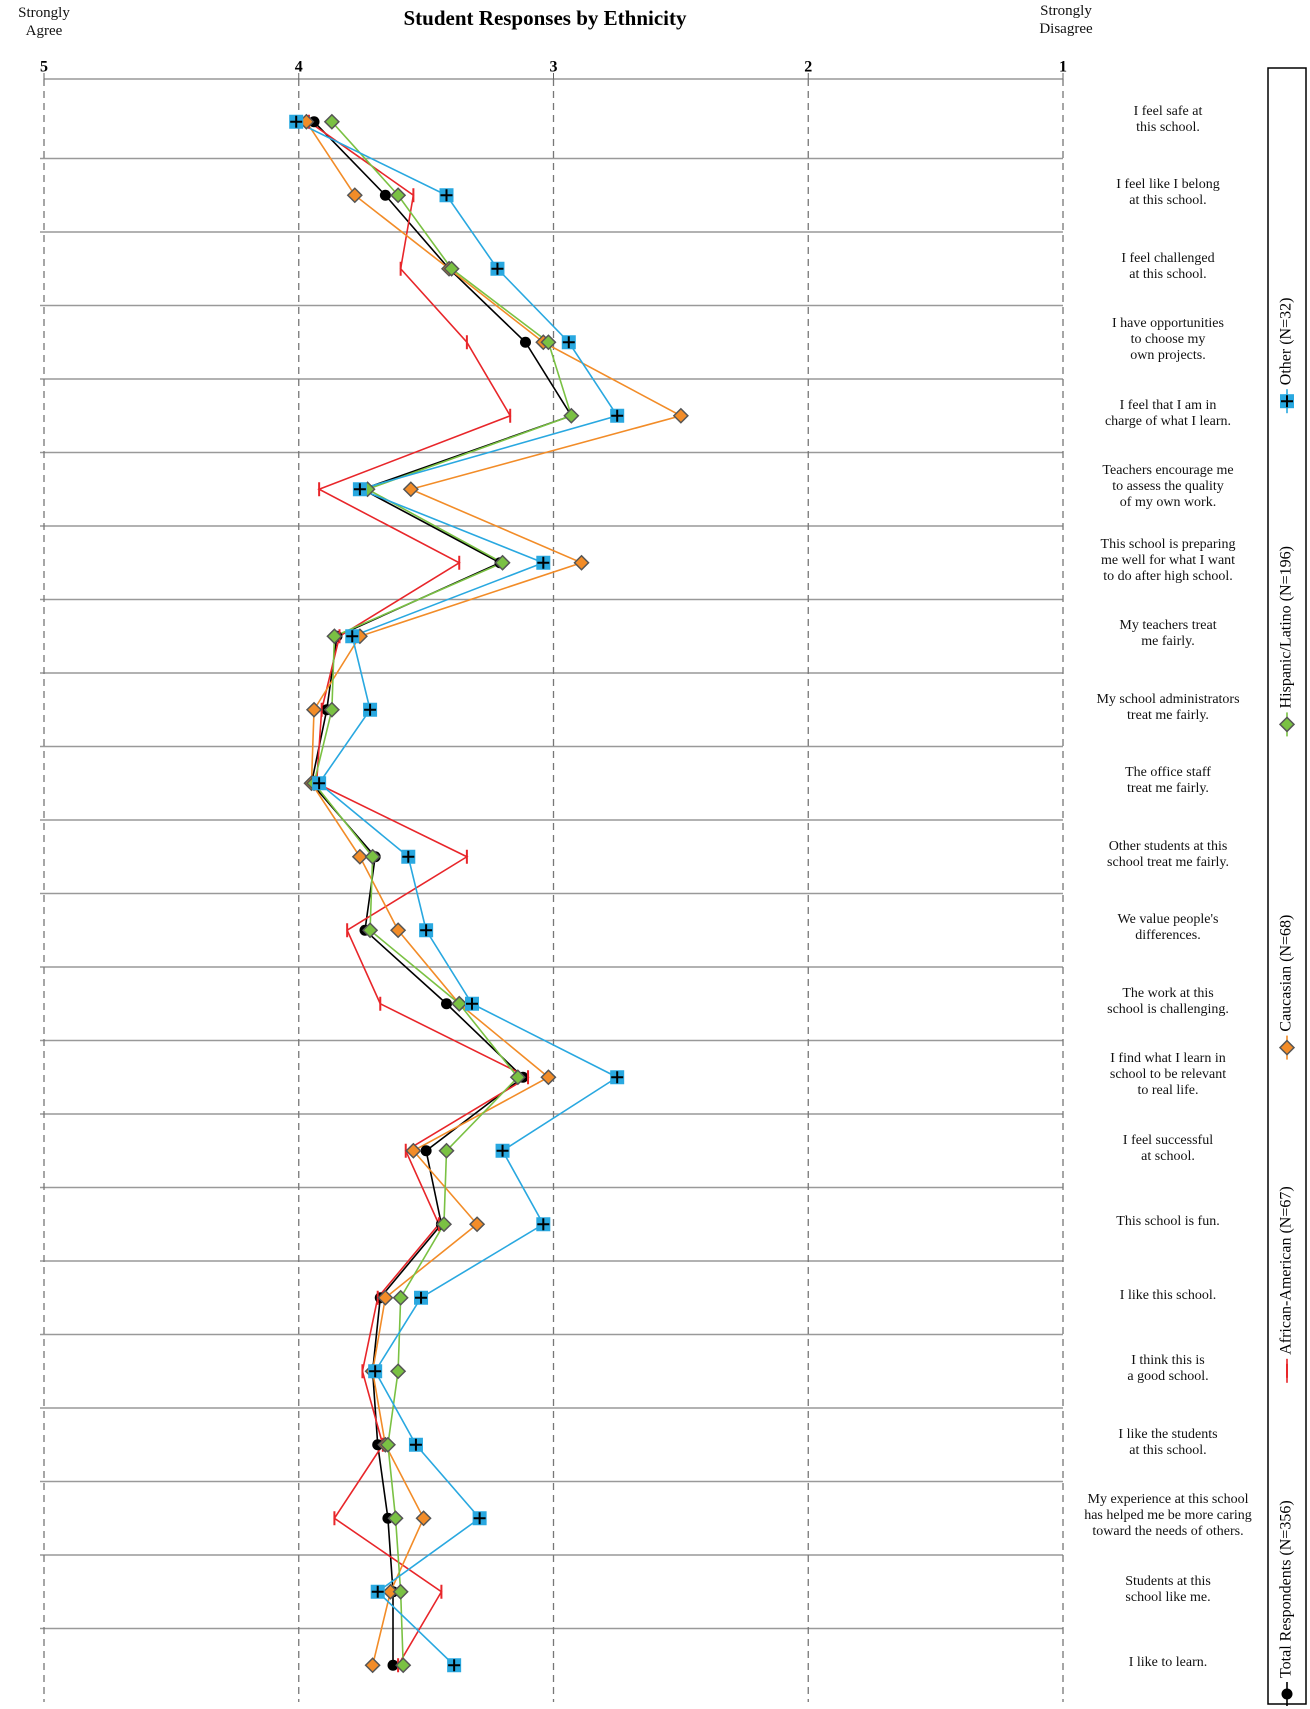  What do you see at coordinates (44, 22) in the screenshot?
I see `left-annotation: Strongly Agree` at bounding box center [44, 22].